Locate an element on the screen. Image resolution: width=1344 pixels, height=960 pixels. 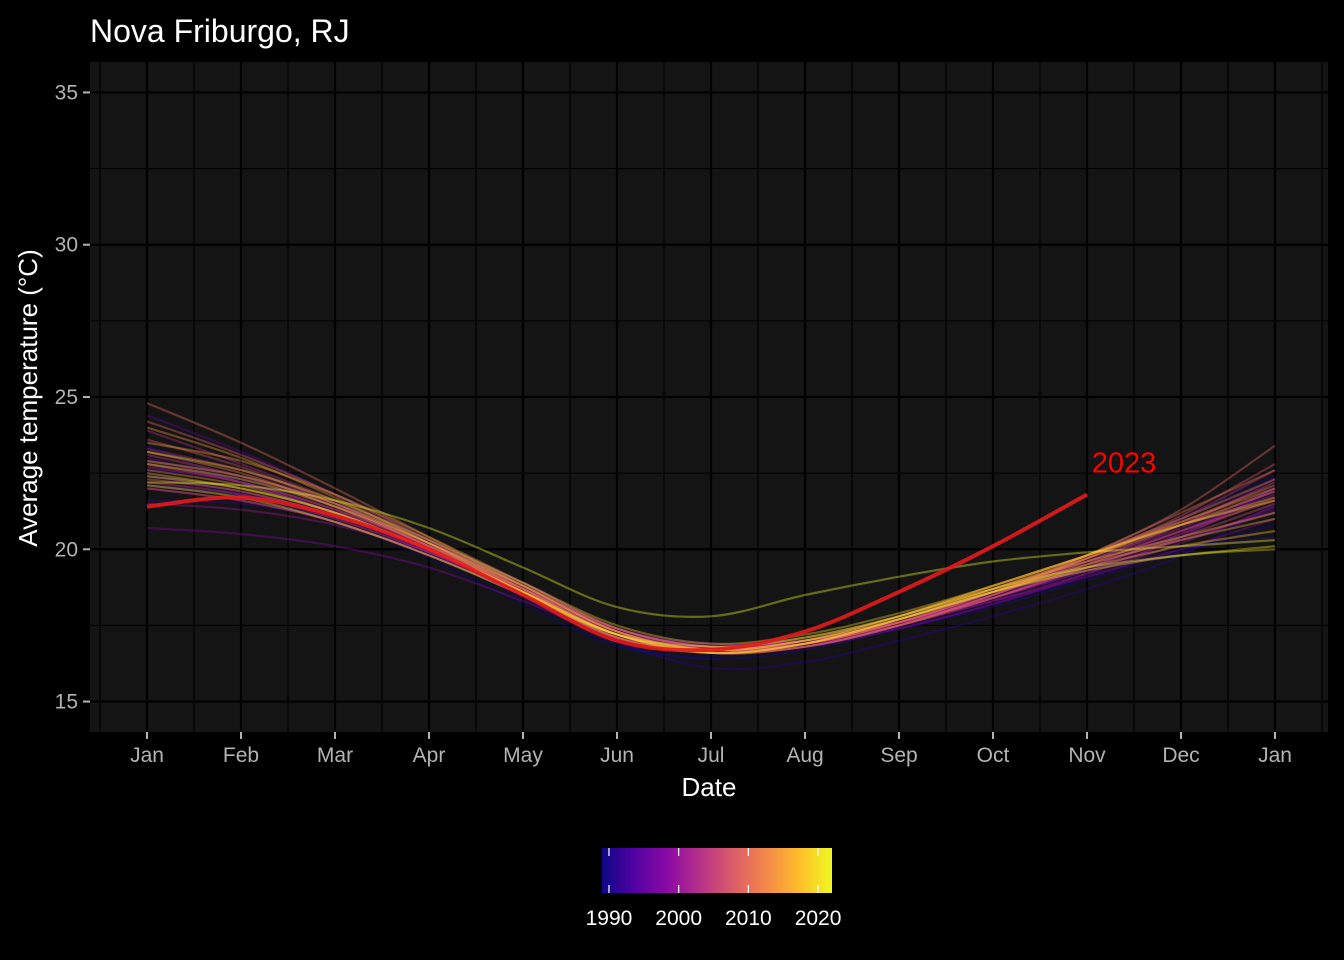
x-axis: Jan Feb Mar Apr May Jun Jul Aug Sep Oct Nov Dec Jan is located at coordinates (711, 749).